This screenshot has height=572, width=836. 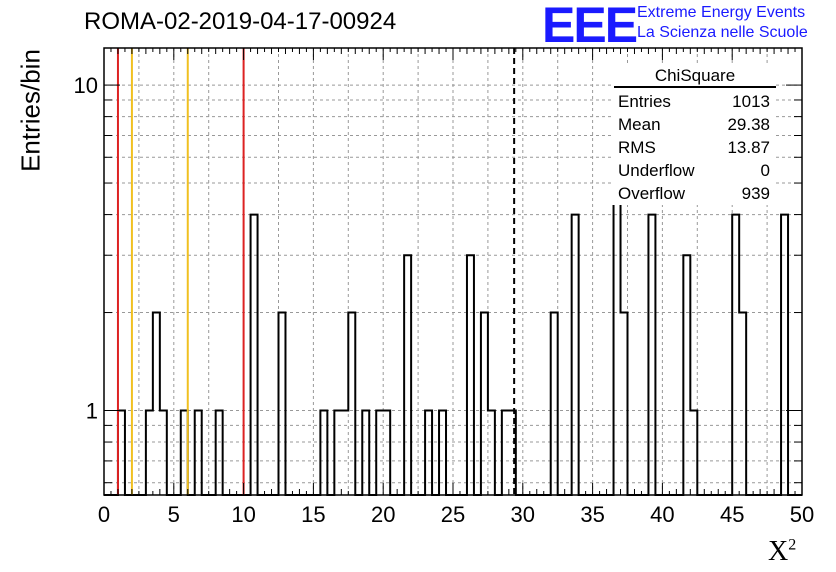 I want to click on x-tick-label: 50, so click(x=802, y=514).